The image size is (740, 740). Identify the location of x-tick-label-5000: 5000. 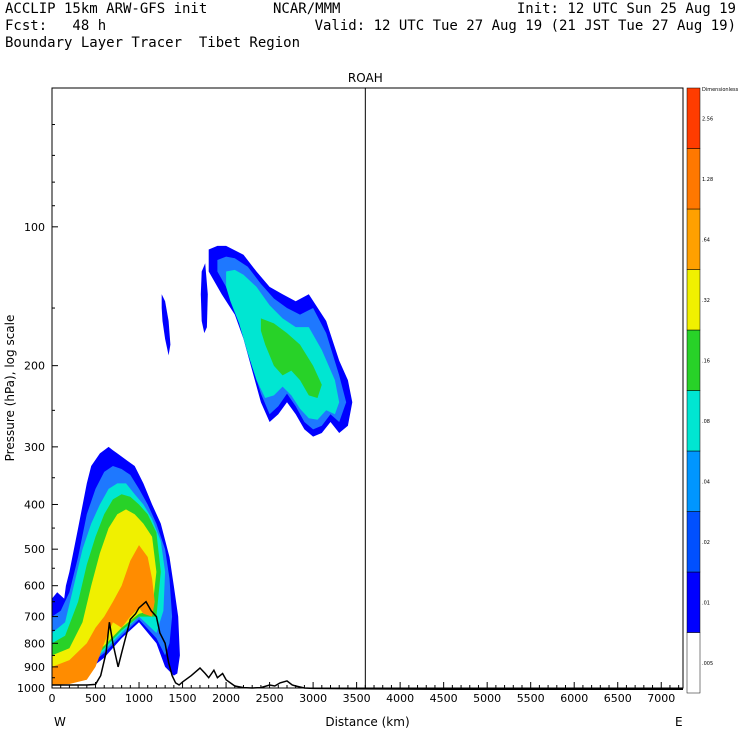
(487, 698).